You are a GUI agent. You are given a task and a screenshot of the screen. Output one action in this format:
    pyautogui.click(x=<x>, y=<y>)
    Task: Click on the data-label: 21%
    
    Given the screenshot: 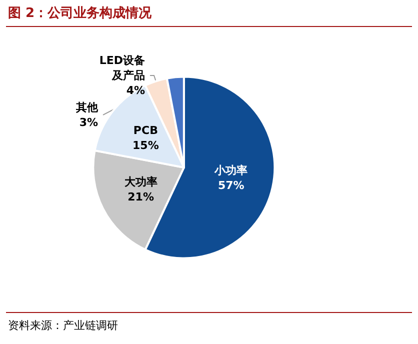 What is the action you would take?
    pyautogui.click(x=141, y=197)
    